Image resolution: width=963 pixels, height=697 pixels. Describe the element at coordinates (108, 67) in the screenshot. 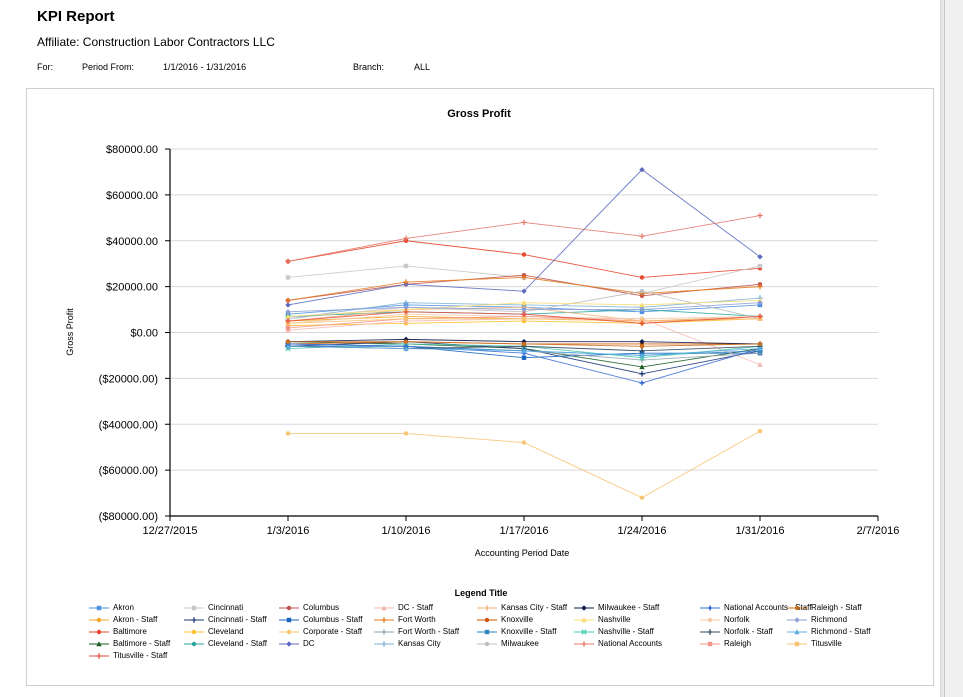

I see `period-label: Period From:` at that location.